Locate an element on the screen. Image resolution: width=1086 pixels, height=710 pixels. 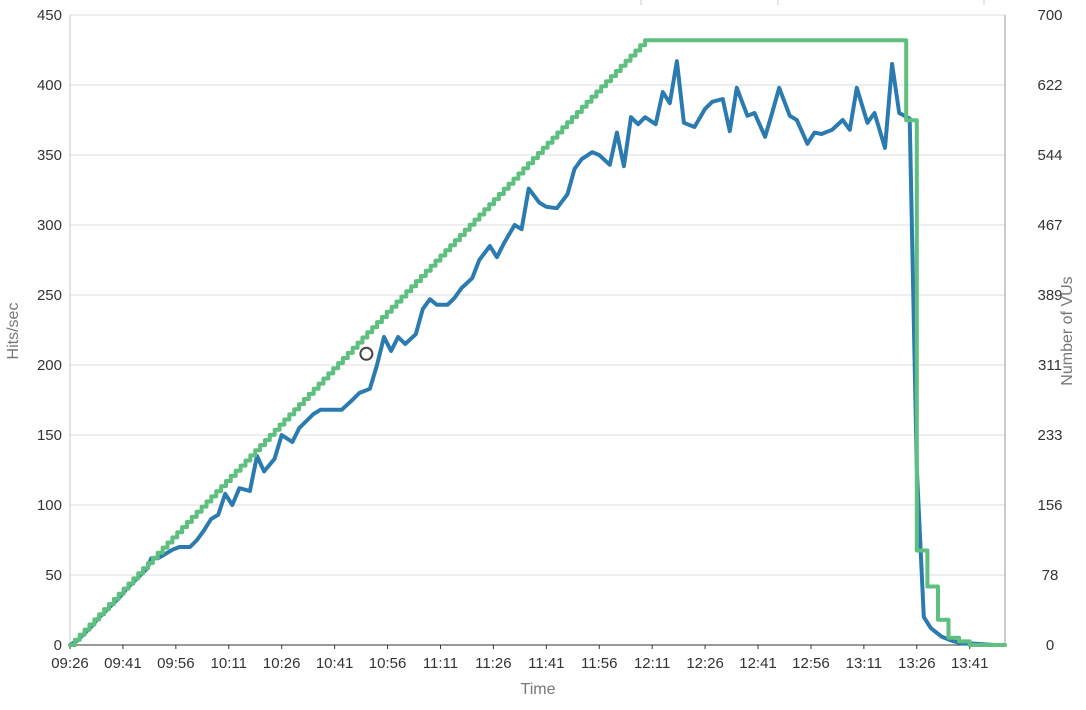
y-left-tick-label: 200 is located at coordinates (49, 365).